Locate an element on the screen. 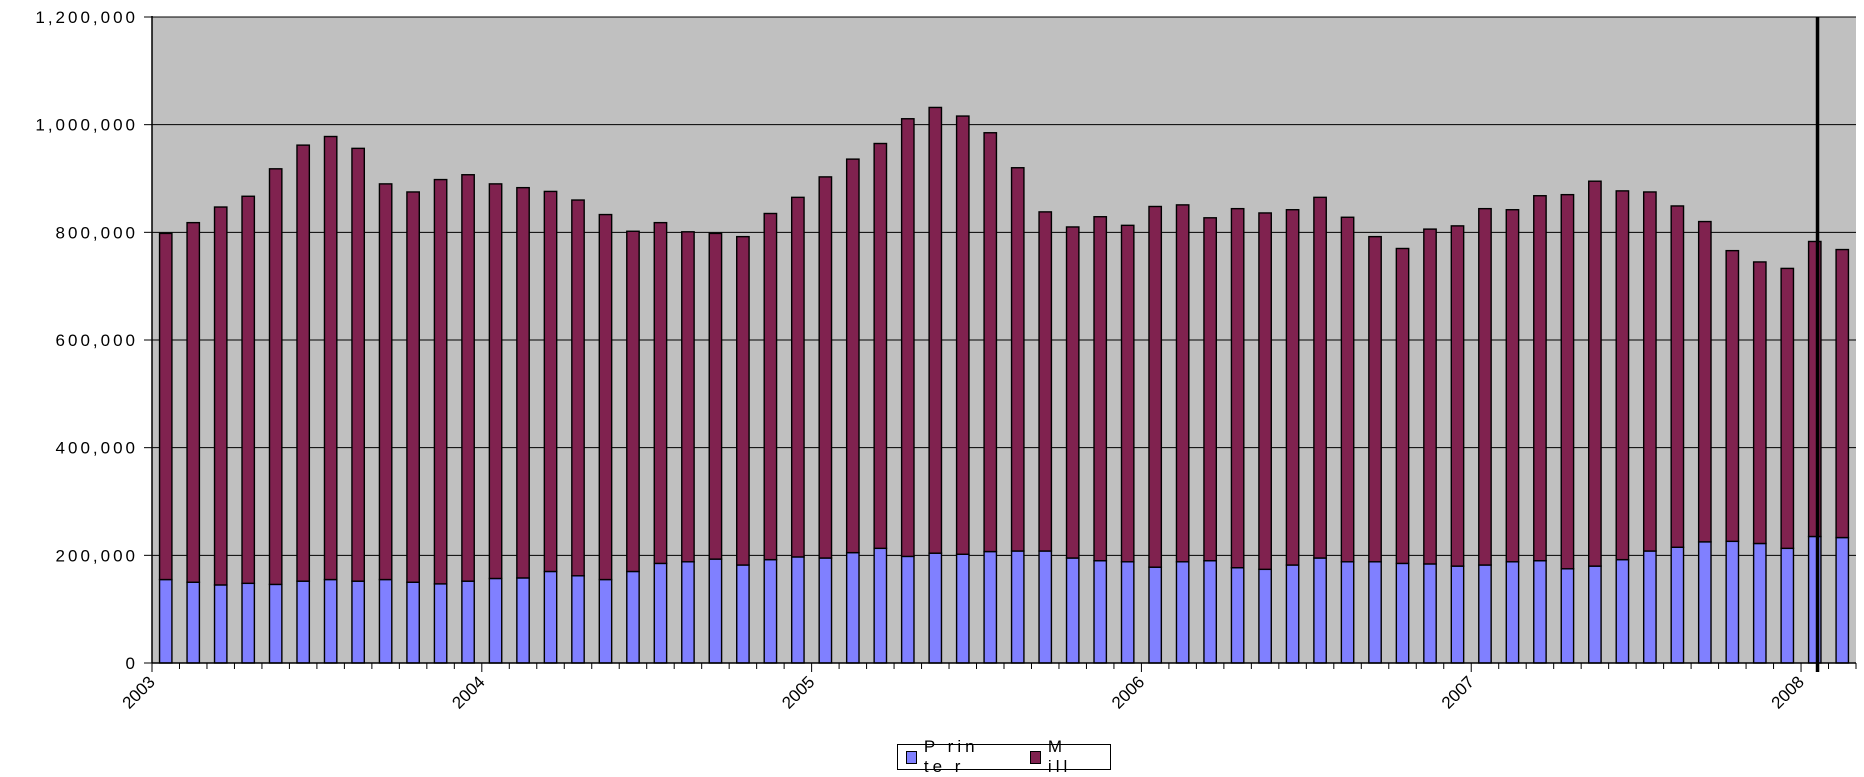 The image size is (1864, 777). legend-swatch-mill is located at coordinates (1035, 757).